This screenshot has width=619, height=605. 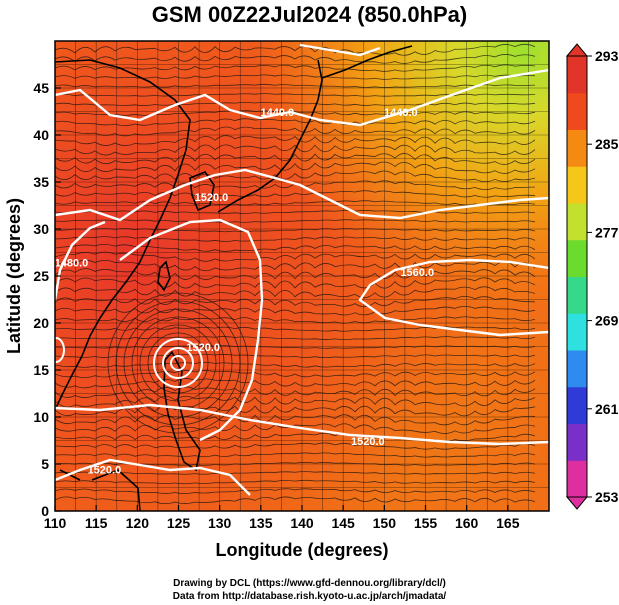 What do you see at coordinates (41, 182) in the screenshot?
I see `y-tick-label: 35` at bounding box center [41, 182].